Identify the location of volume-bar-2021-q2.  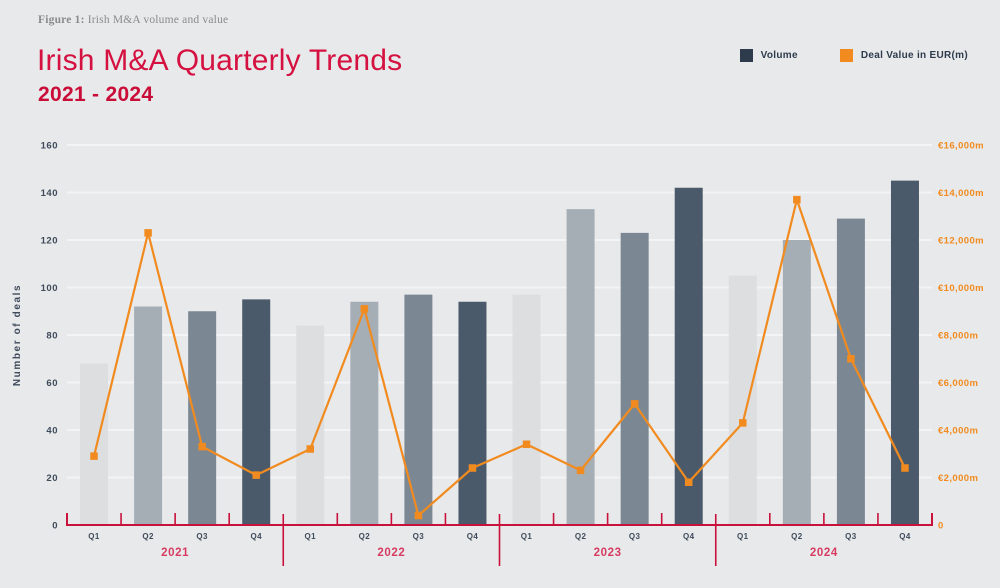
(148, 415).